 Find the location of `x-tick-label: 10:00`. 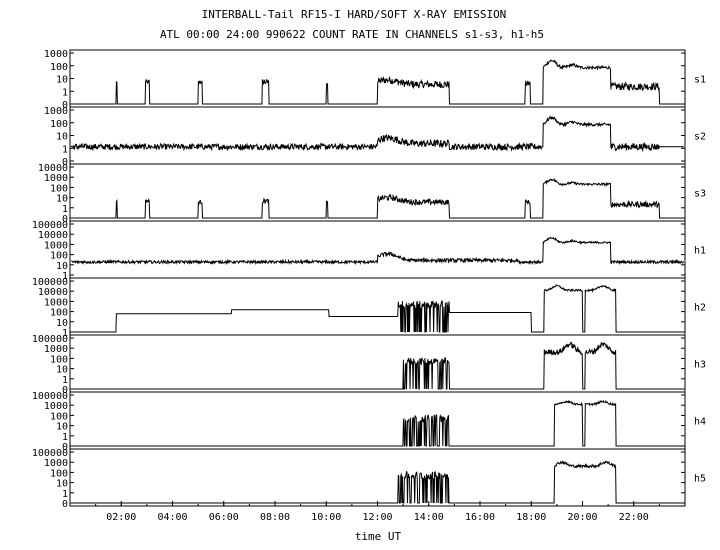

x-tick-label: 10:00 is located at coordinates (326, 517).